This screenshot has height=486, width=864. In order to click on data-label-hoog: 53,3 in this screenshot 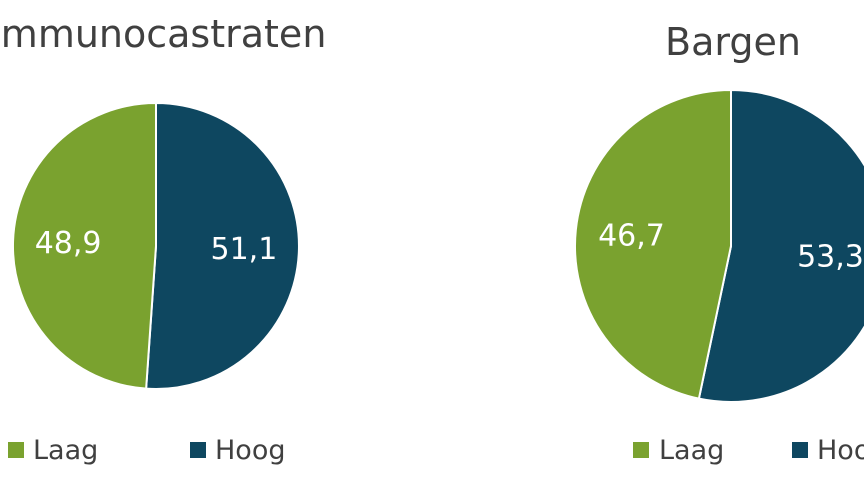, I will do `click(830, 256)`.